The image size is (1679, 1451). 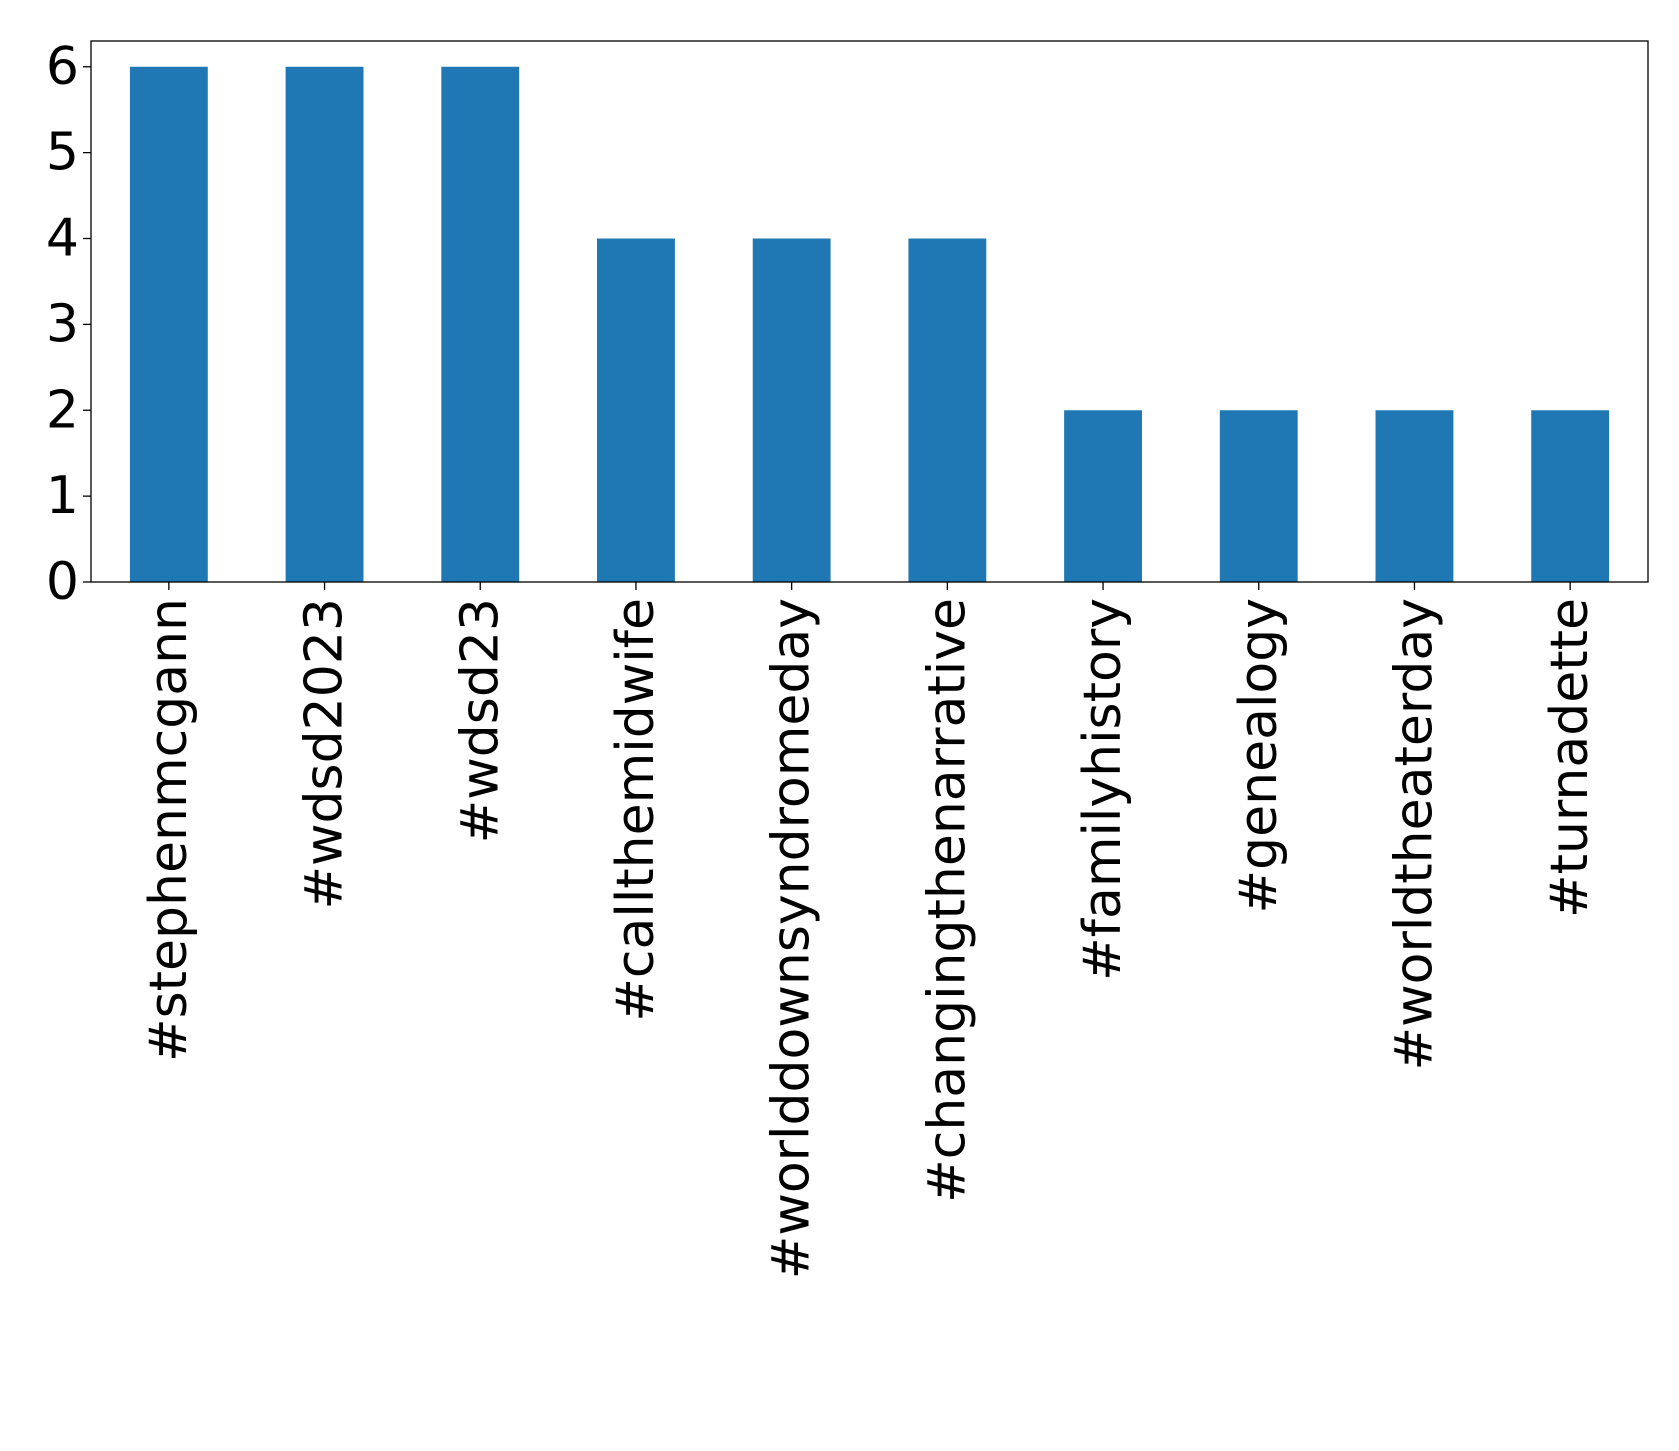 What do you see at coordinates (1570, 496) in the screenshot?
I see `bar-turnadette` at bounding box center [1570, 496].